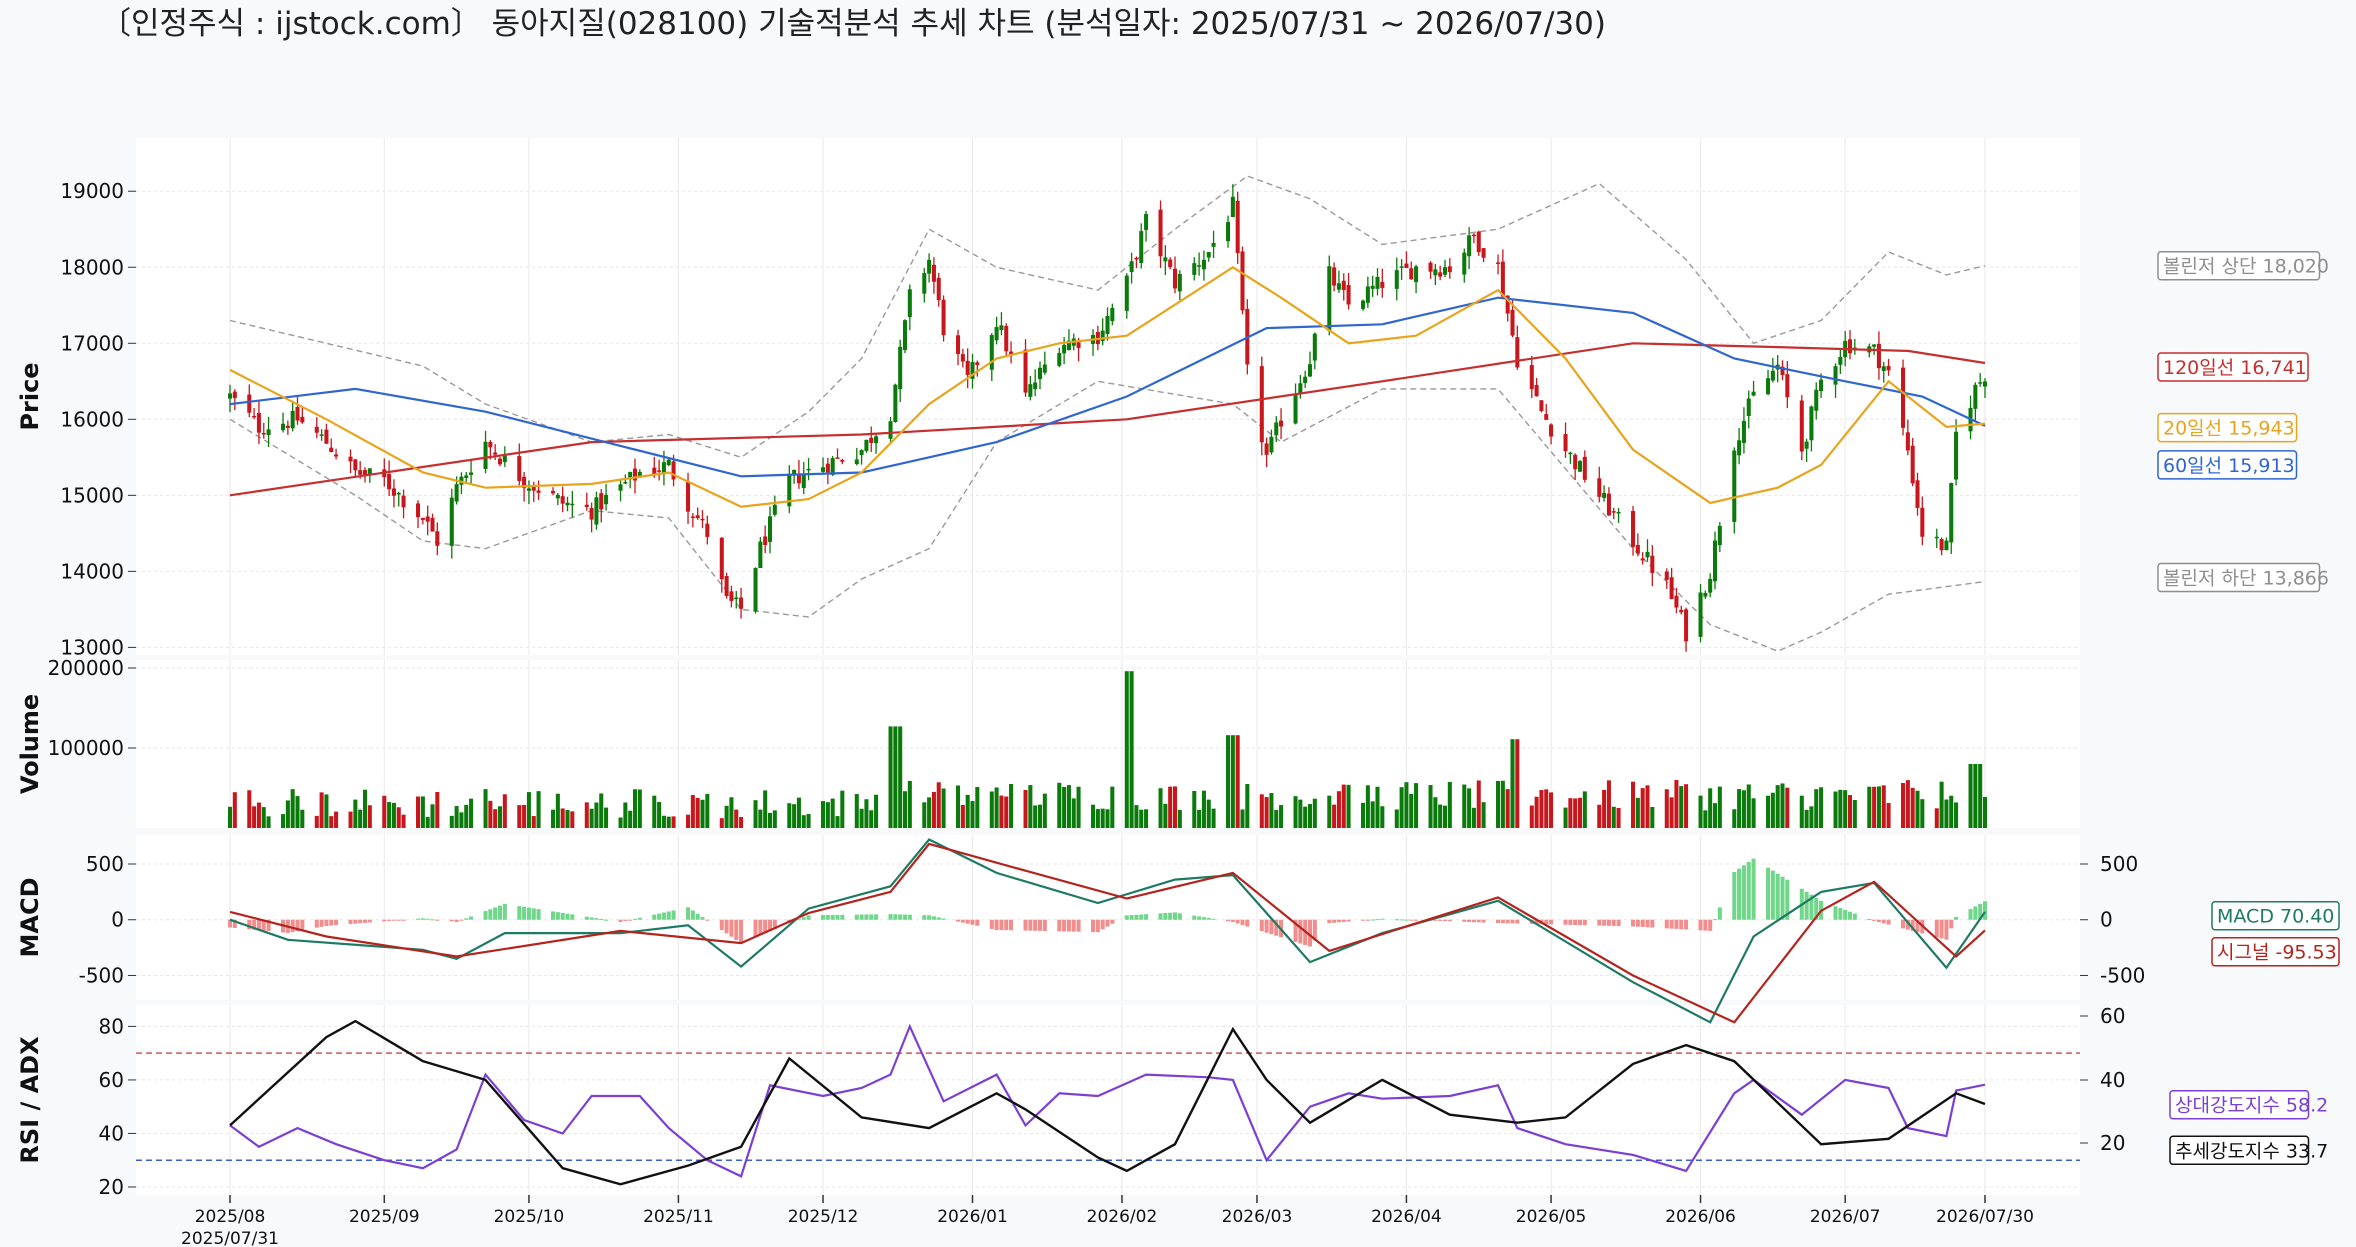  I want to click on x-tick-label: 2026/04, so click(1406, 1217).